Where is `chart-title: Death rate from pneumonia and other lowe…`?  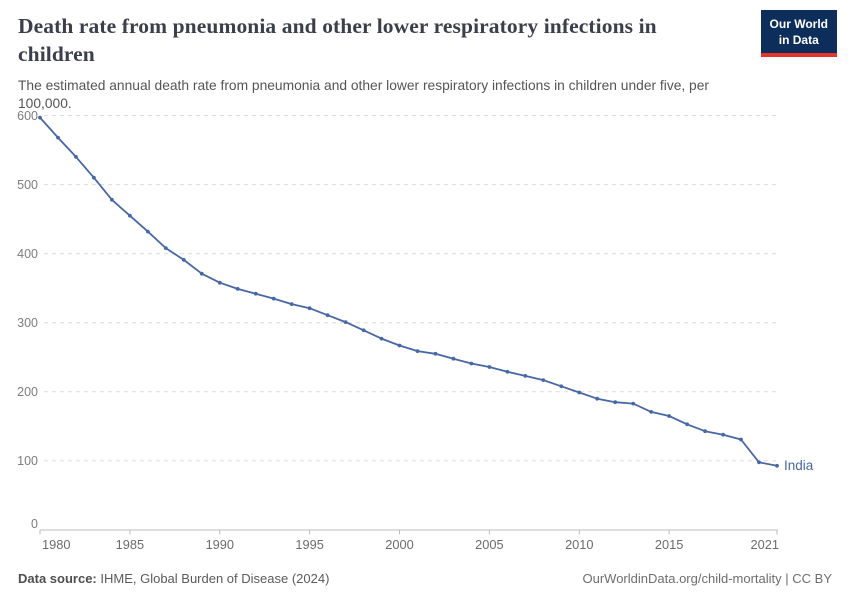
chart-title: Death rate from pneumonia and other lowe… is located at coordinates (337, 40).